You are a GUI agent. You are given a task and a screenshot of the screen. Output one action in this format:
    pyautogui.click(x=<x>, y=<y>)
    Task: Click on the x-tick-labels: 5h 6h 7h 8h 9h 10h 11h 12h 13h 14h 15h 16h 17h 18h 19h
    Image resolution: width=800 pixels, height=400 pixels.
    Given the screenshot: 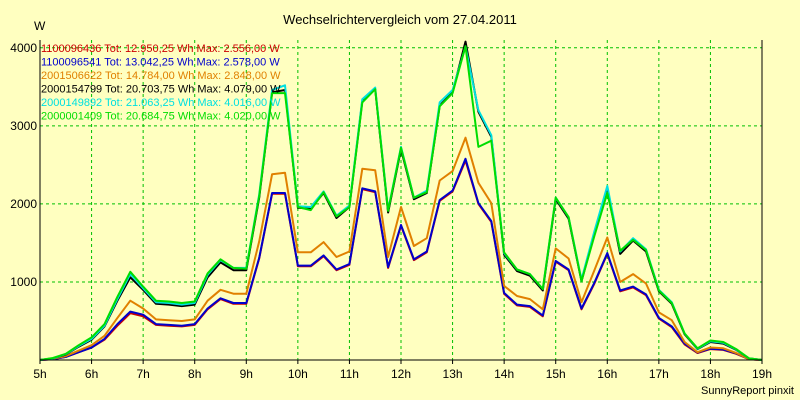 What is the action you would take?
    pyautogui.click(x=402, y=370)
    